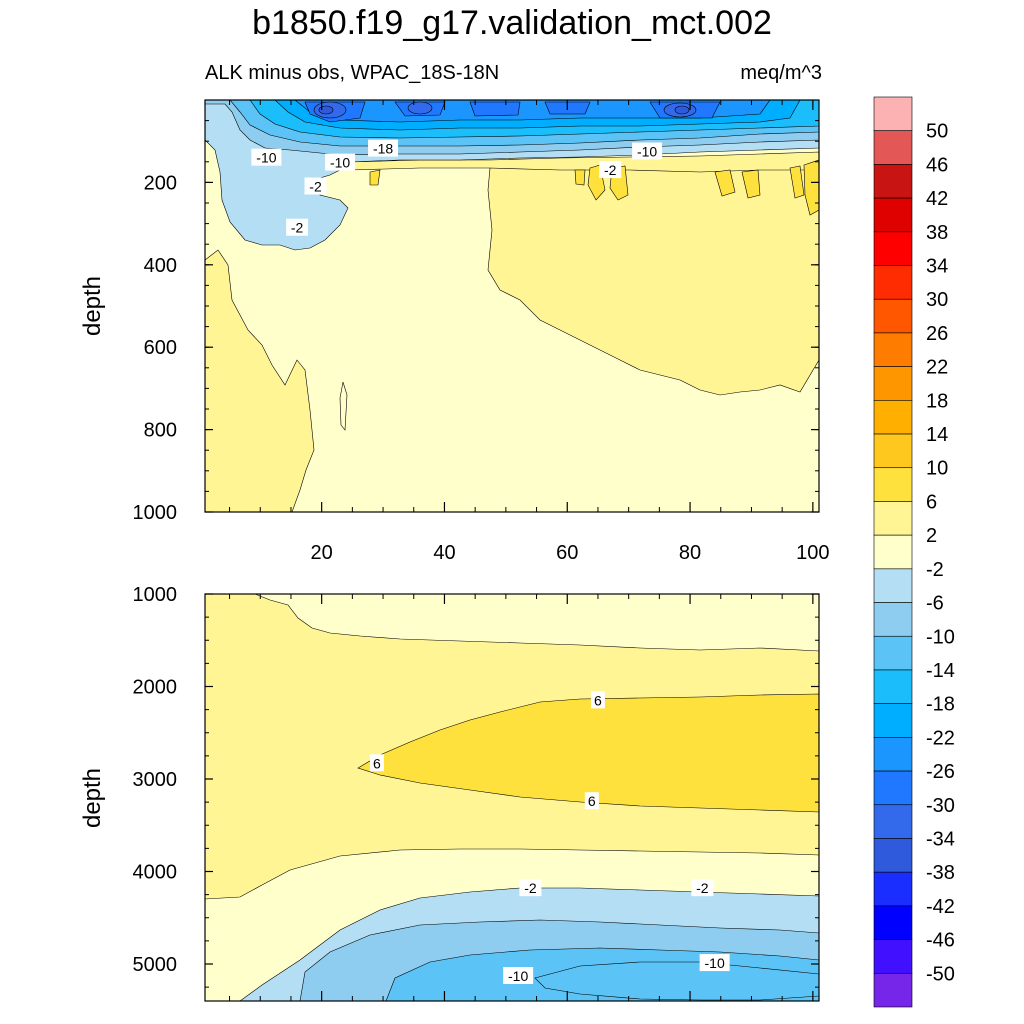 Image resolution: width=1024 pixels, height=1024 pixels. I want to click on colorbar-label: 30, so click(937, 300).